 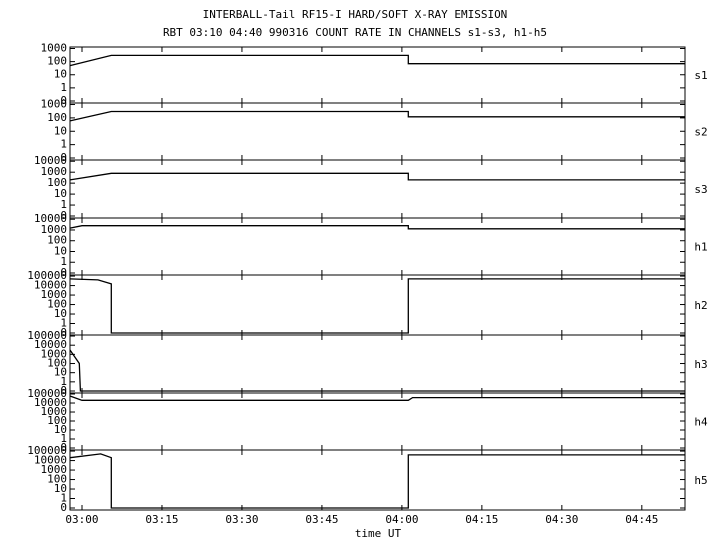 What do you see at coordinates (561, 519) in the screenshot?
I see `x-tick-label: 04:30` at bounding box center [561, 519].